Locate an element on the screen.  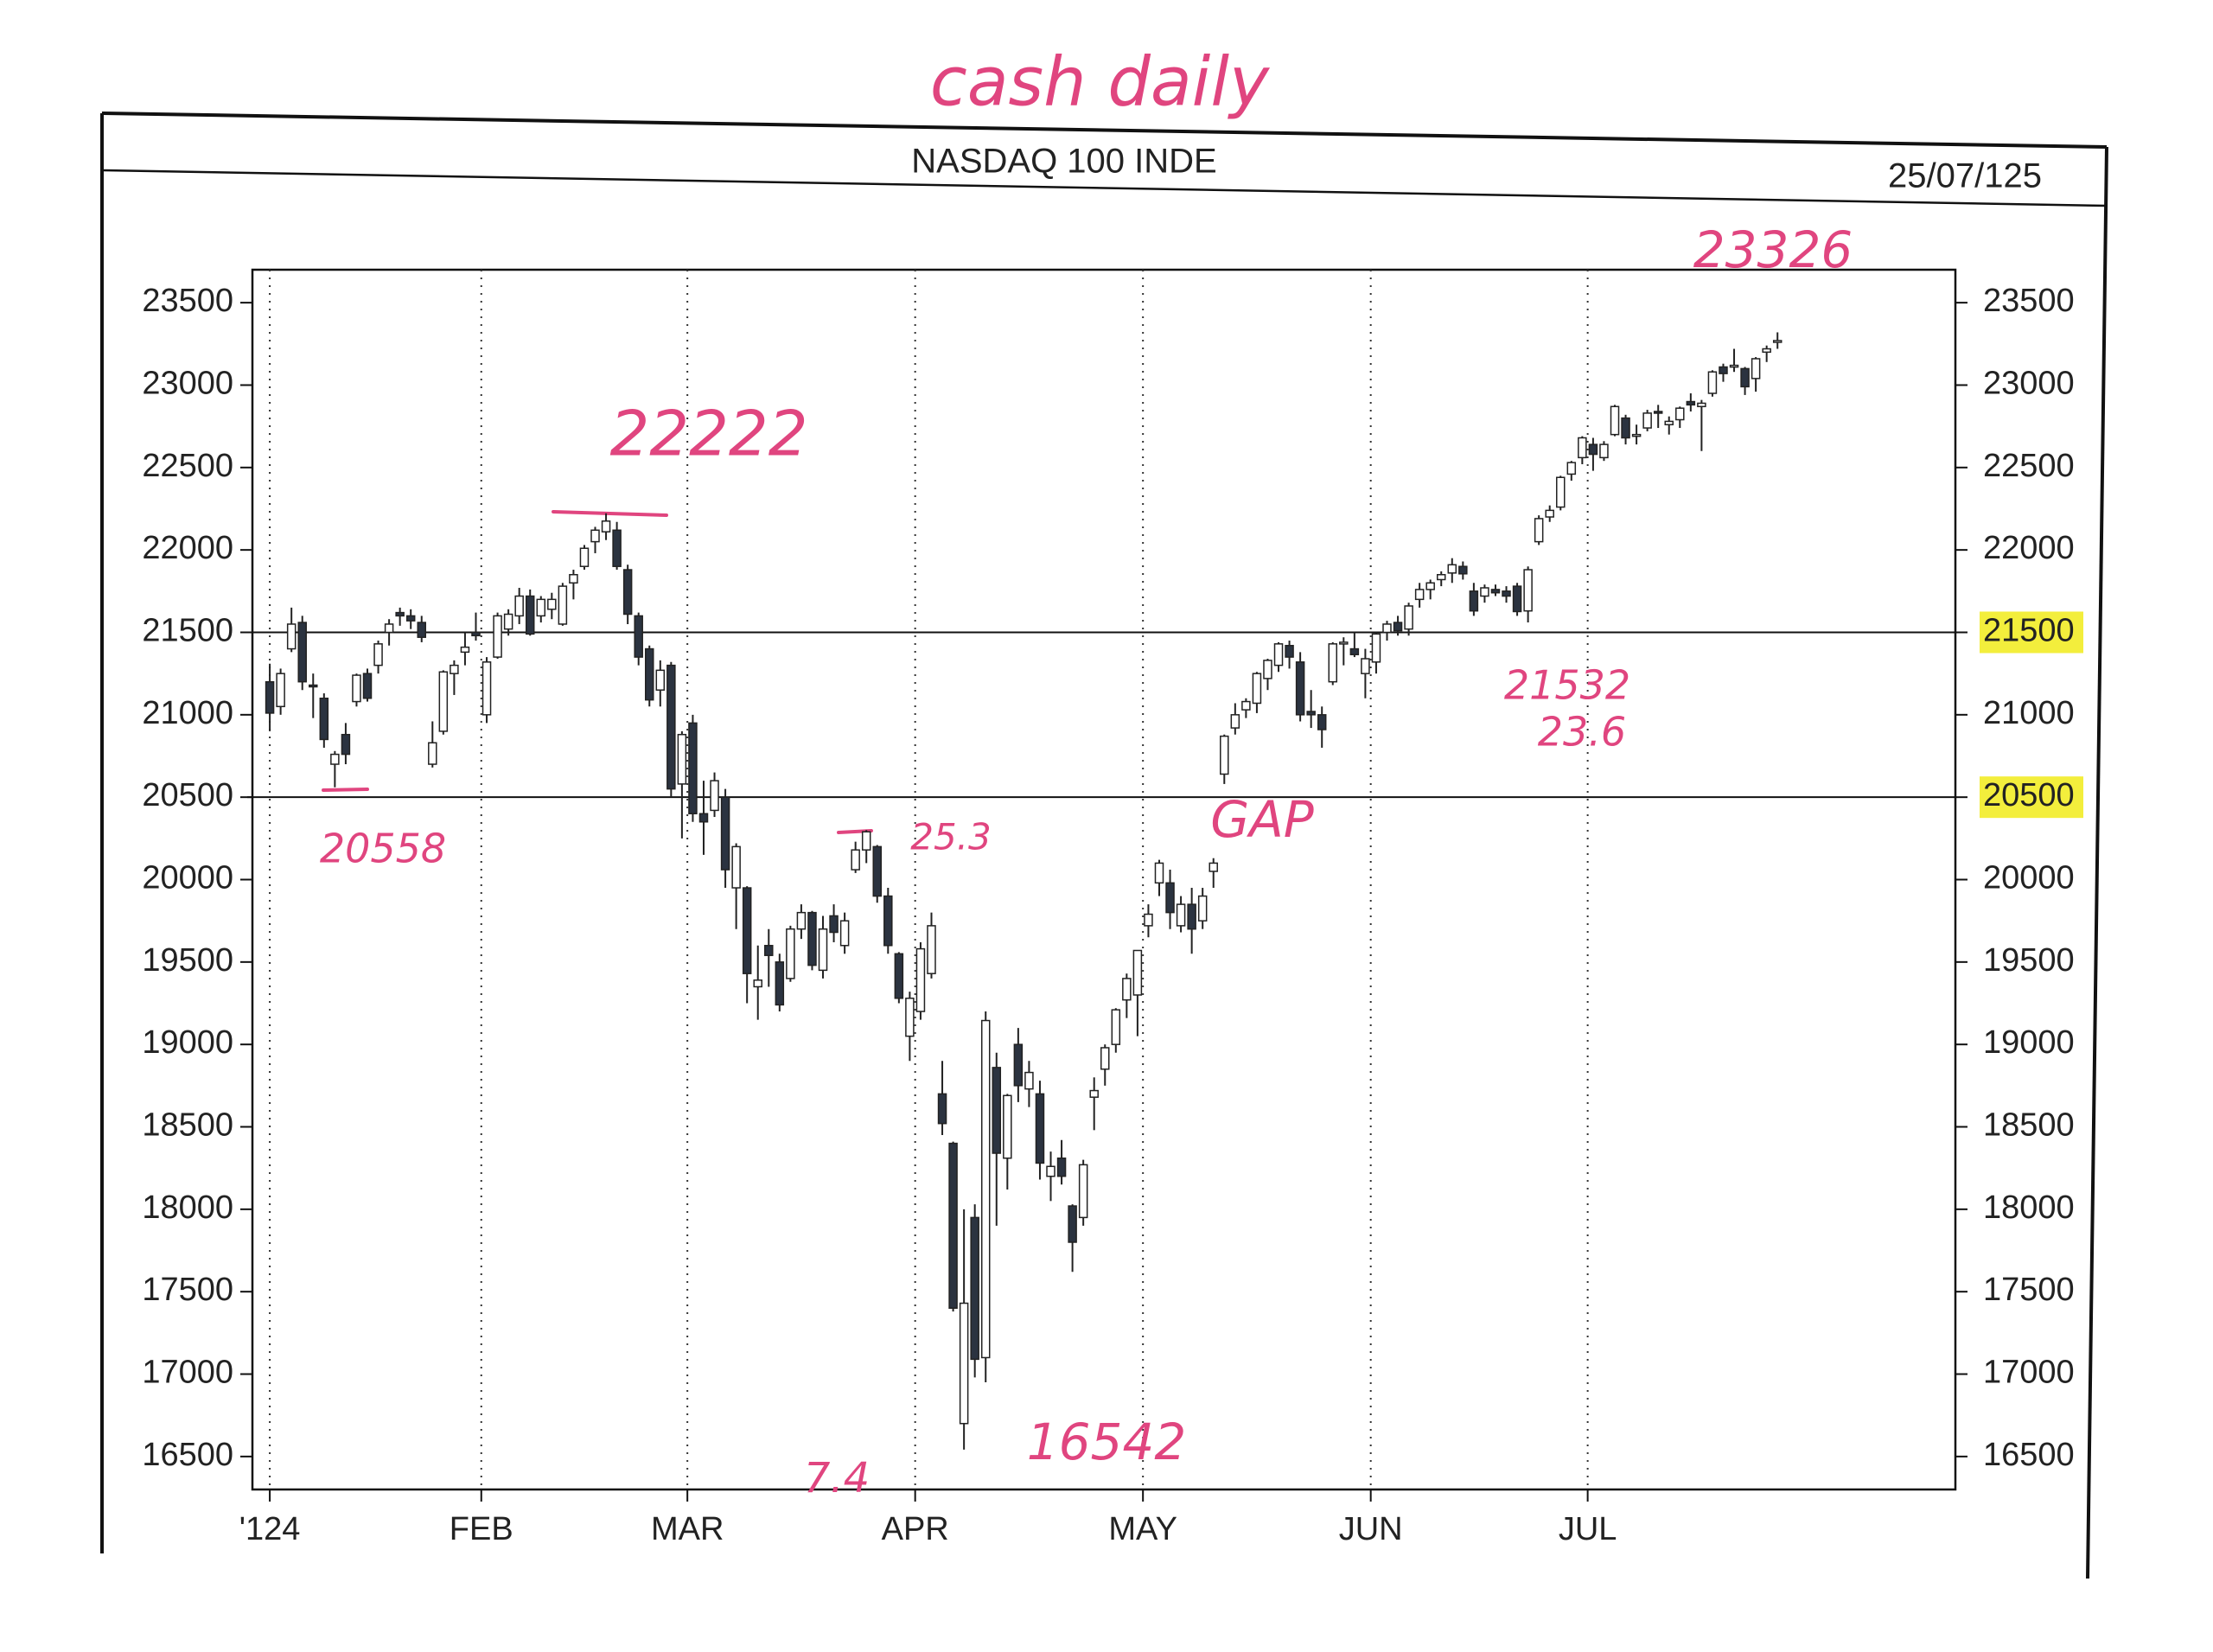
annotation: 21532 is located at coordinates (1567, 685).